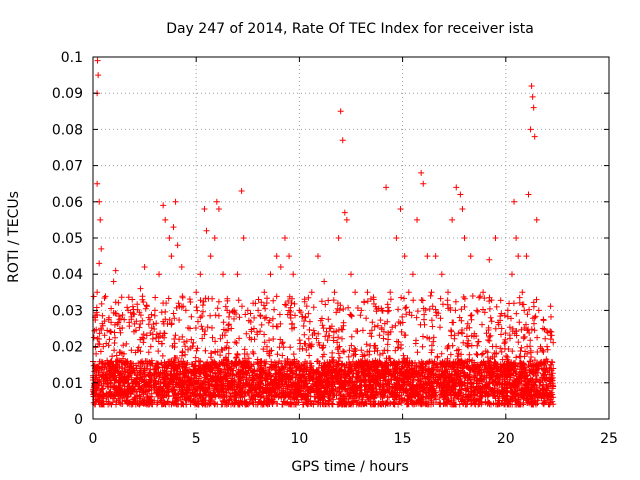 The image size is (640, 480). I want to click on y-tick-label: 0.03, so click(67, 311).